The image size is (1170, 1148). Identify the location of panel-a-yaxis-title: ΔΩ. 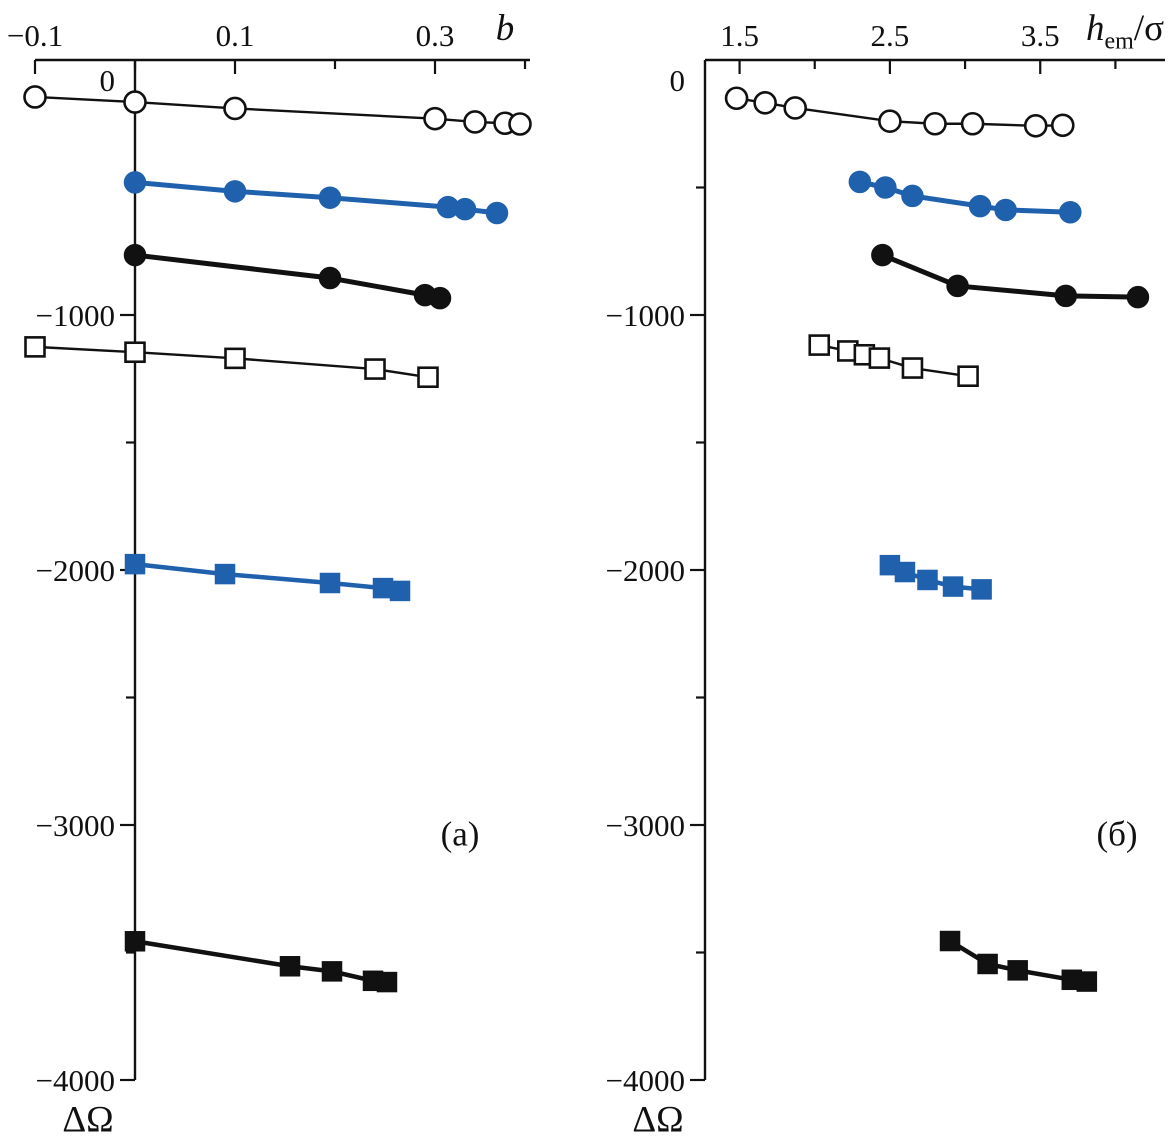
(88, 1120).